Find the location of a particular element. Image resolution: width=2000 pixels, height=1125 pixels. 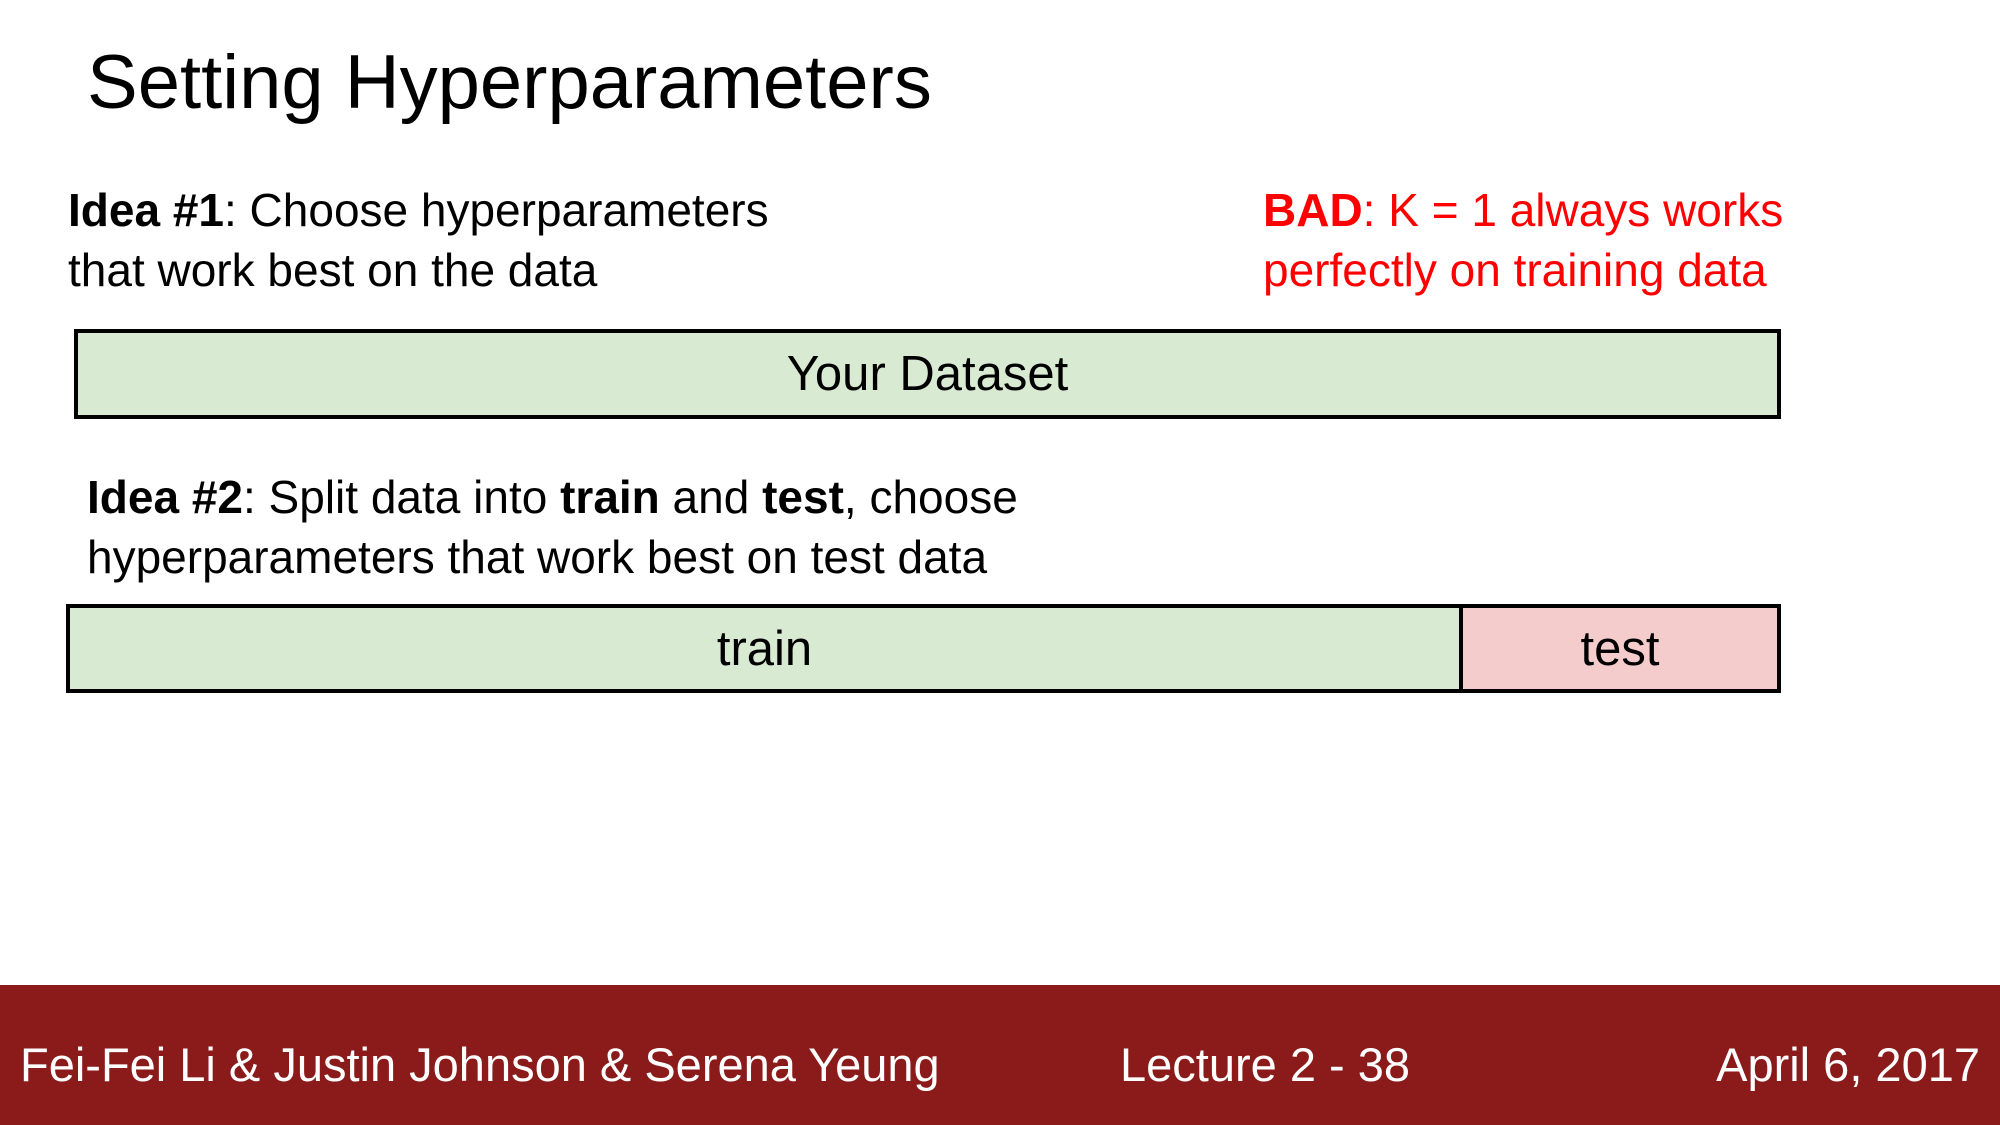

test-segment: test is located at coordinates (1620, 648).